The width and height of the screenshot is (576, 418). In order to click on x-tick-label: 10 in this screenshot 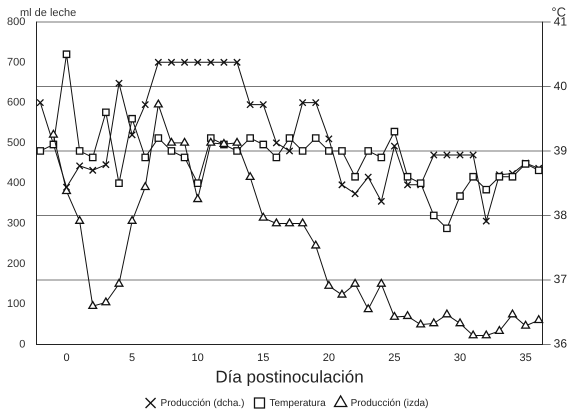, I will do `click(198, 358)`.